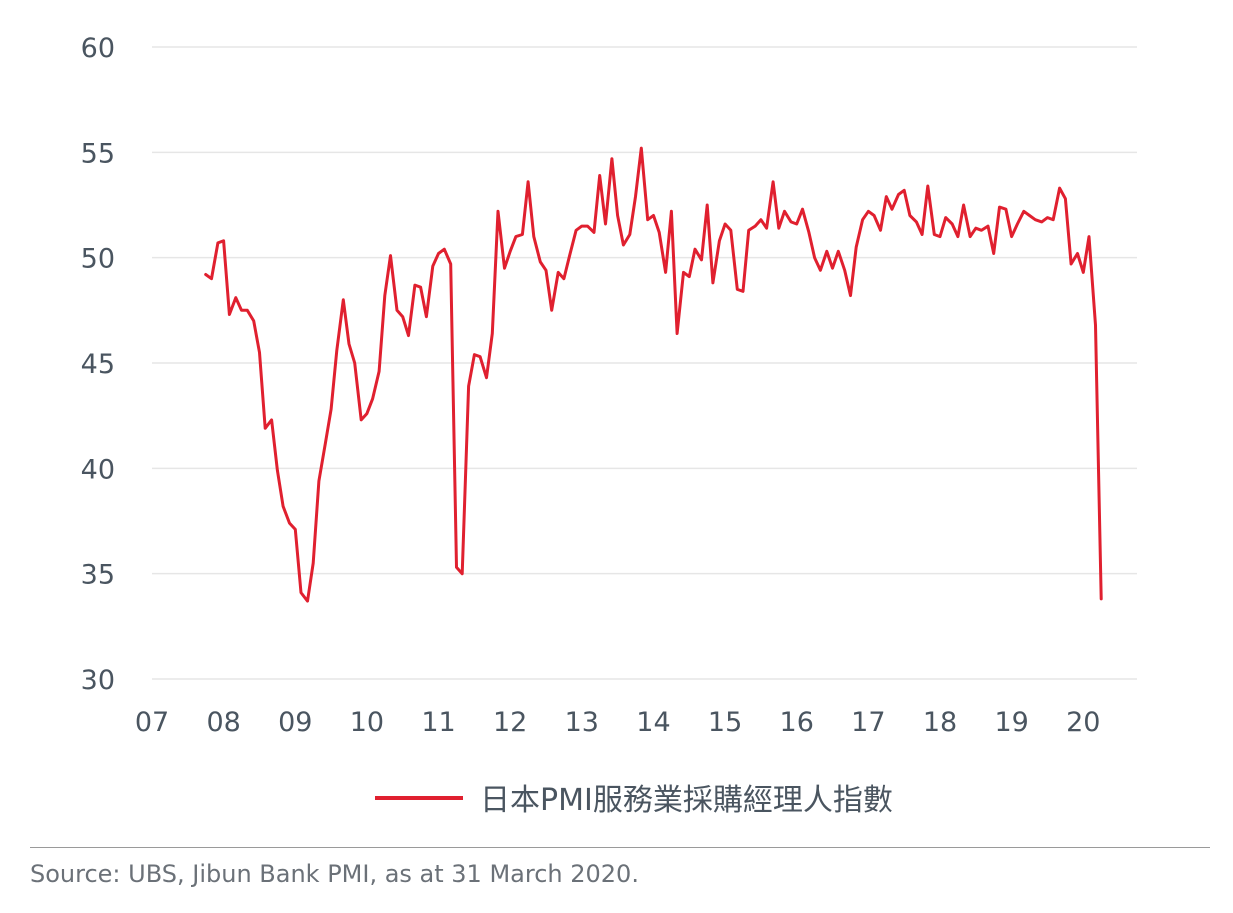 Image resolution: width=1233 pixels, height=913 pixels. What do you see at coordinates (223, 722) in the screenshot?
I see `x-tick-label: 08` at bounding box center [223, 722].